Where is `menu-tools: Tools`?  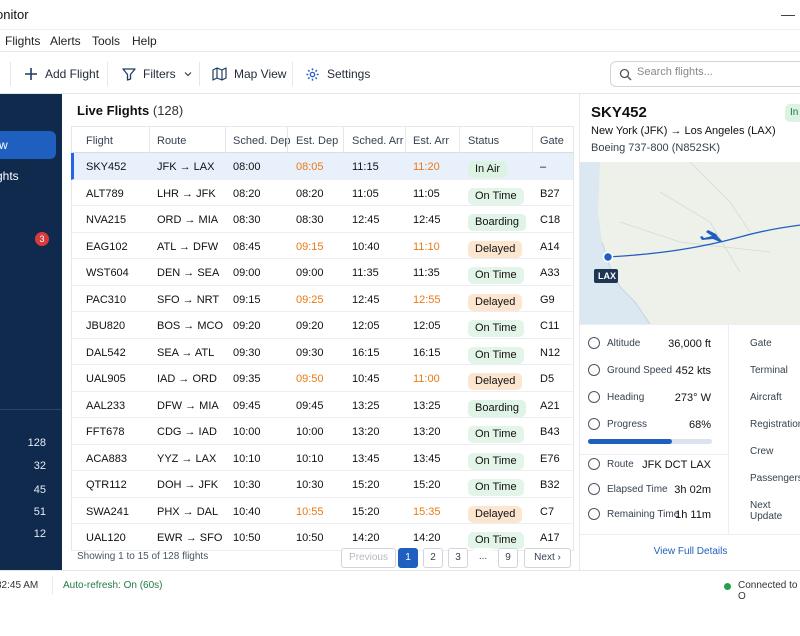
menu-tools: Tools is located at coordinates (106, 41).